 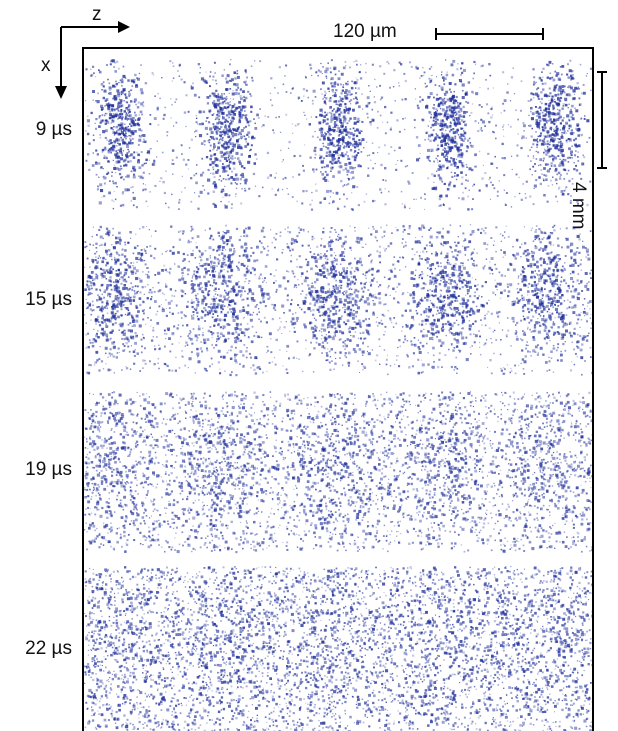 I want to click on x-axis-label: x, so click(x=46, y=65).